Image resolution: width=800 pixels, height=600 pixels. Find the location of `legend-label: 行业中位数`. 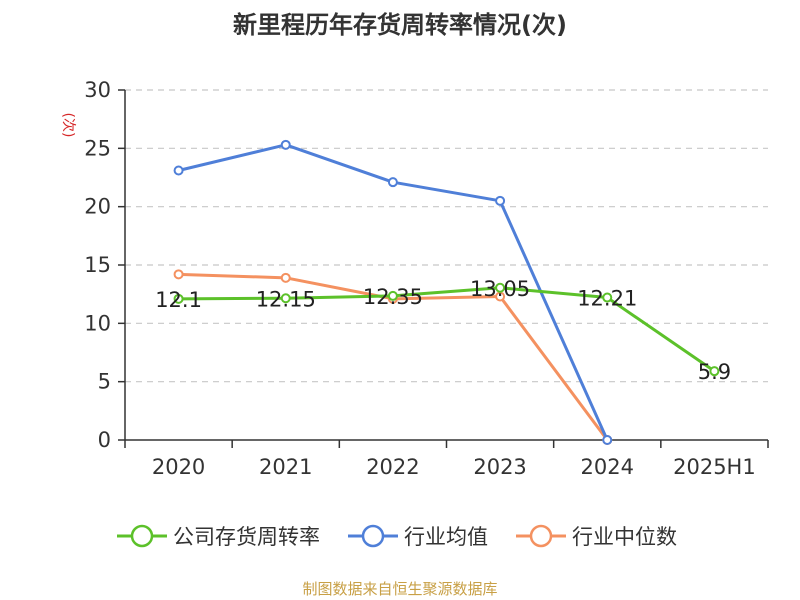

legend-label: 行业中位数 is located at coordinates (624, 537).